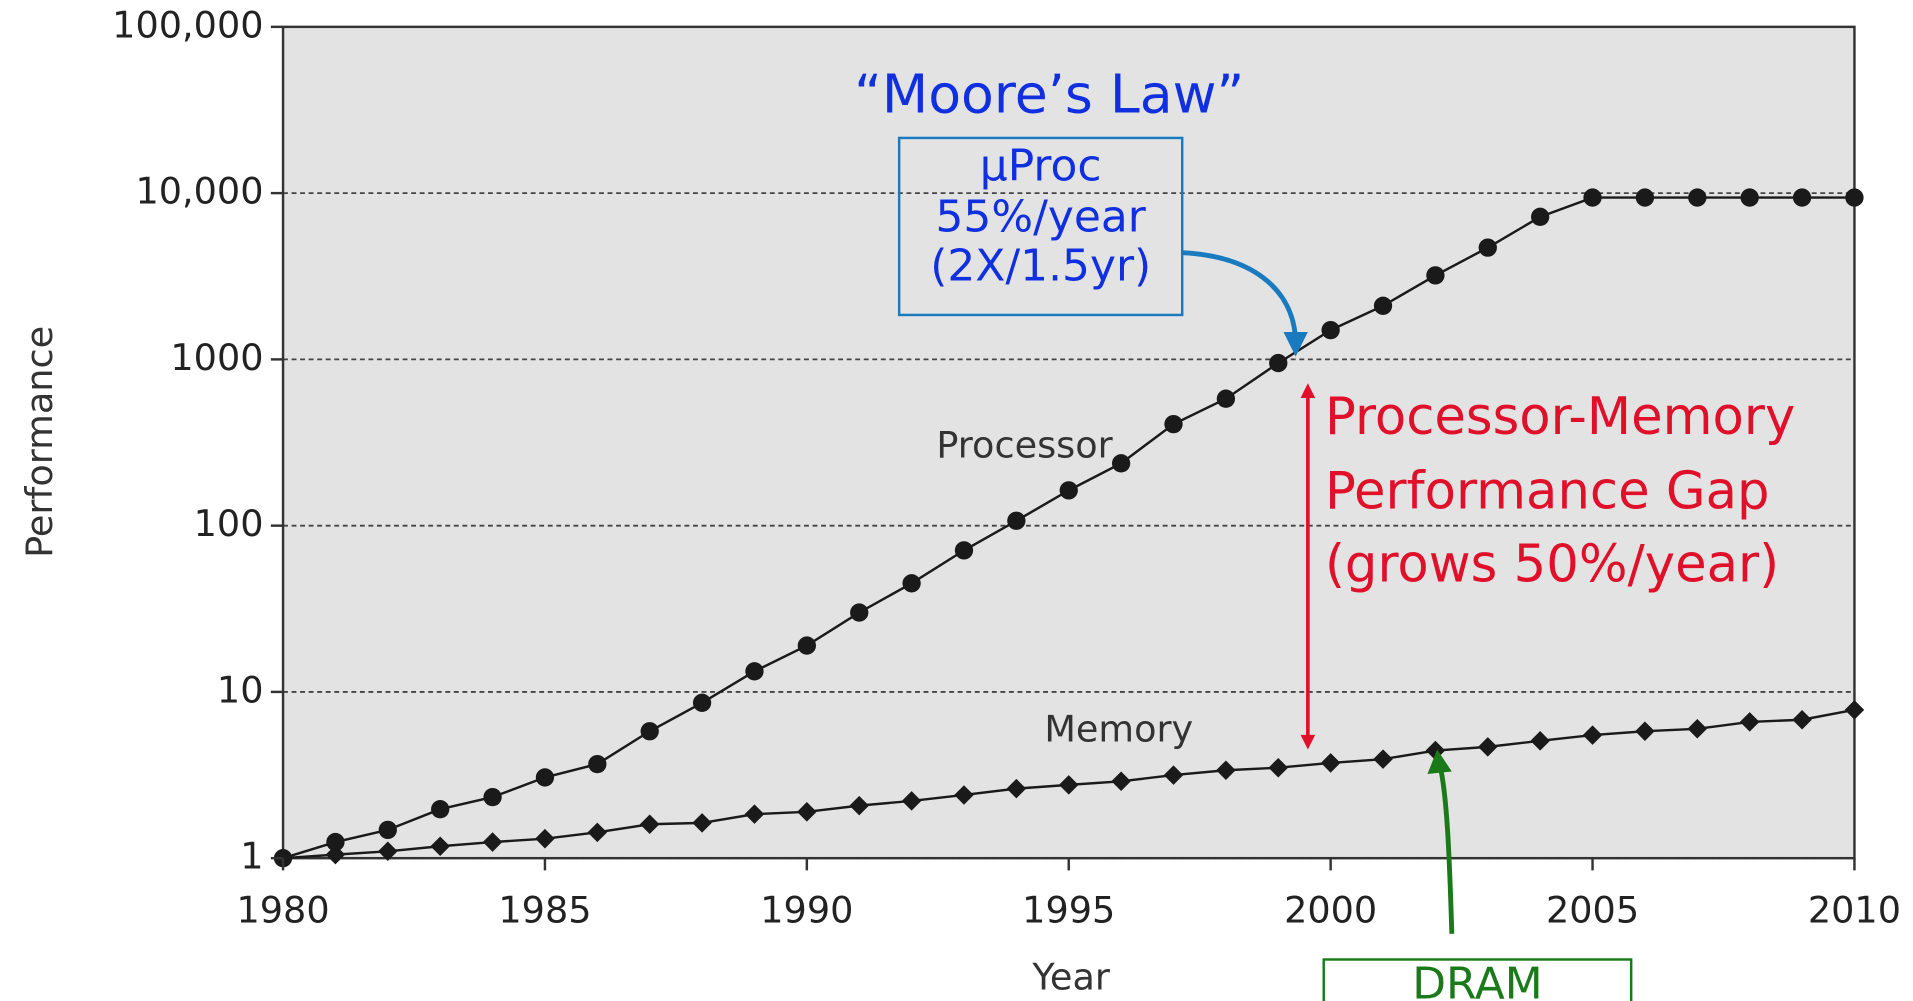 This screenshot has height=1001, width=1913. Describe the element at coordinates (282, 909) in the screenshot. I see `x-tick-label: 1980` at that location.